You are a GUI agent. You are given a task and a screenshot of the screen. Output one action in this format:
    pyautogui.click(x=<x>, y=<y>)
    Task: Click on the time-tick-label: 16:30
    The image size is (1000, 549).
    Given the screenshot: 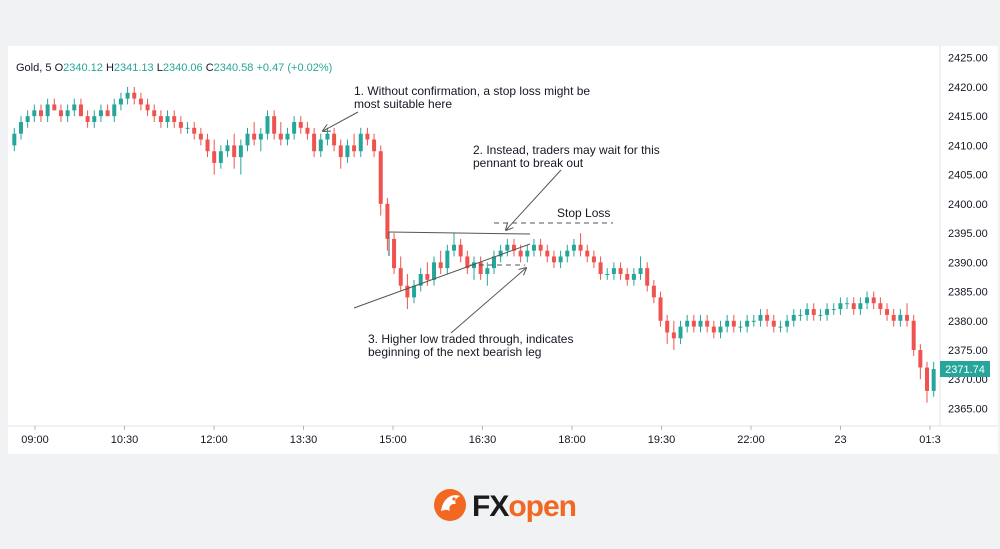 What is the action you would take?
    pyautogui.click(x=483, y=440)
    